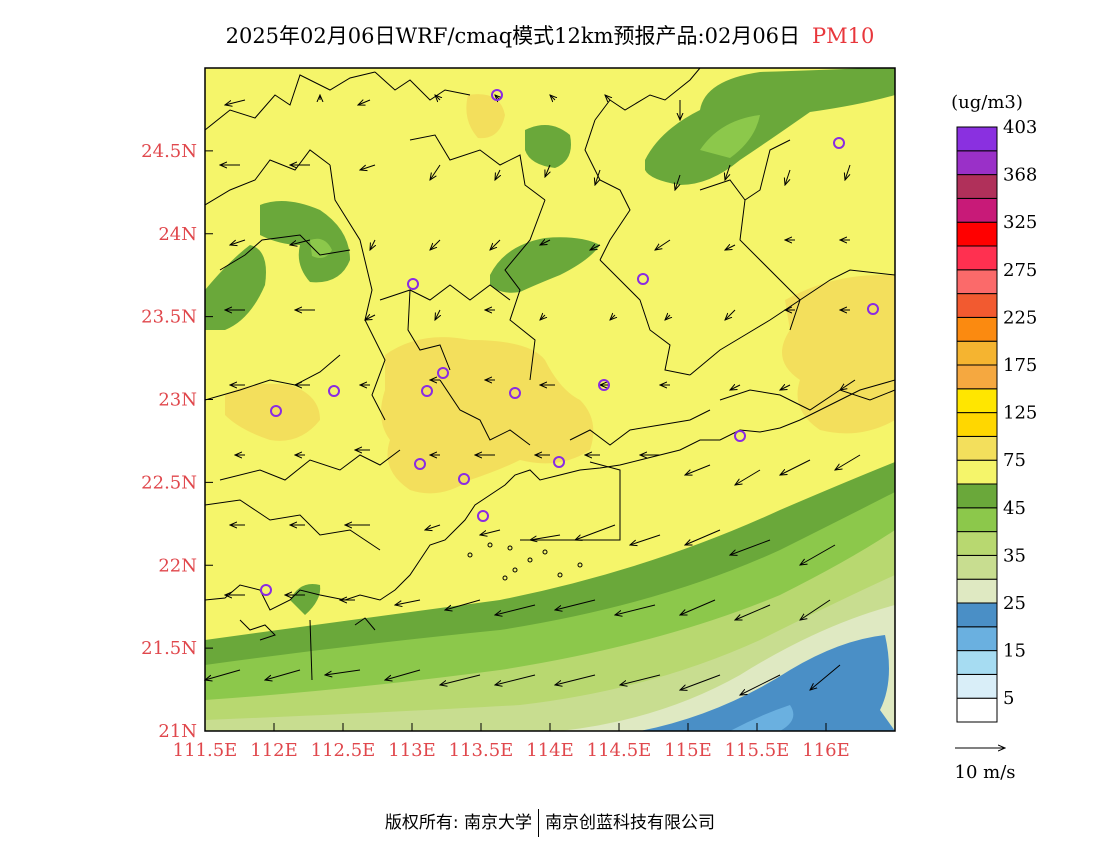 Image resolution: width=1100 pixels, height=850 pixels. Describe the element at coordinates (177, 234) in the screenshot. I see `lat-tick-label: 24N` at that location.